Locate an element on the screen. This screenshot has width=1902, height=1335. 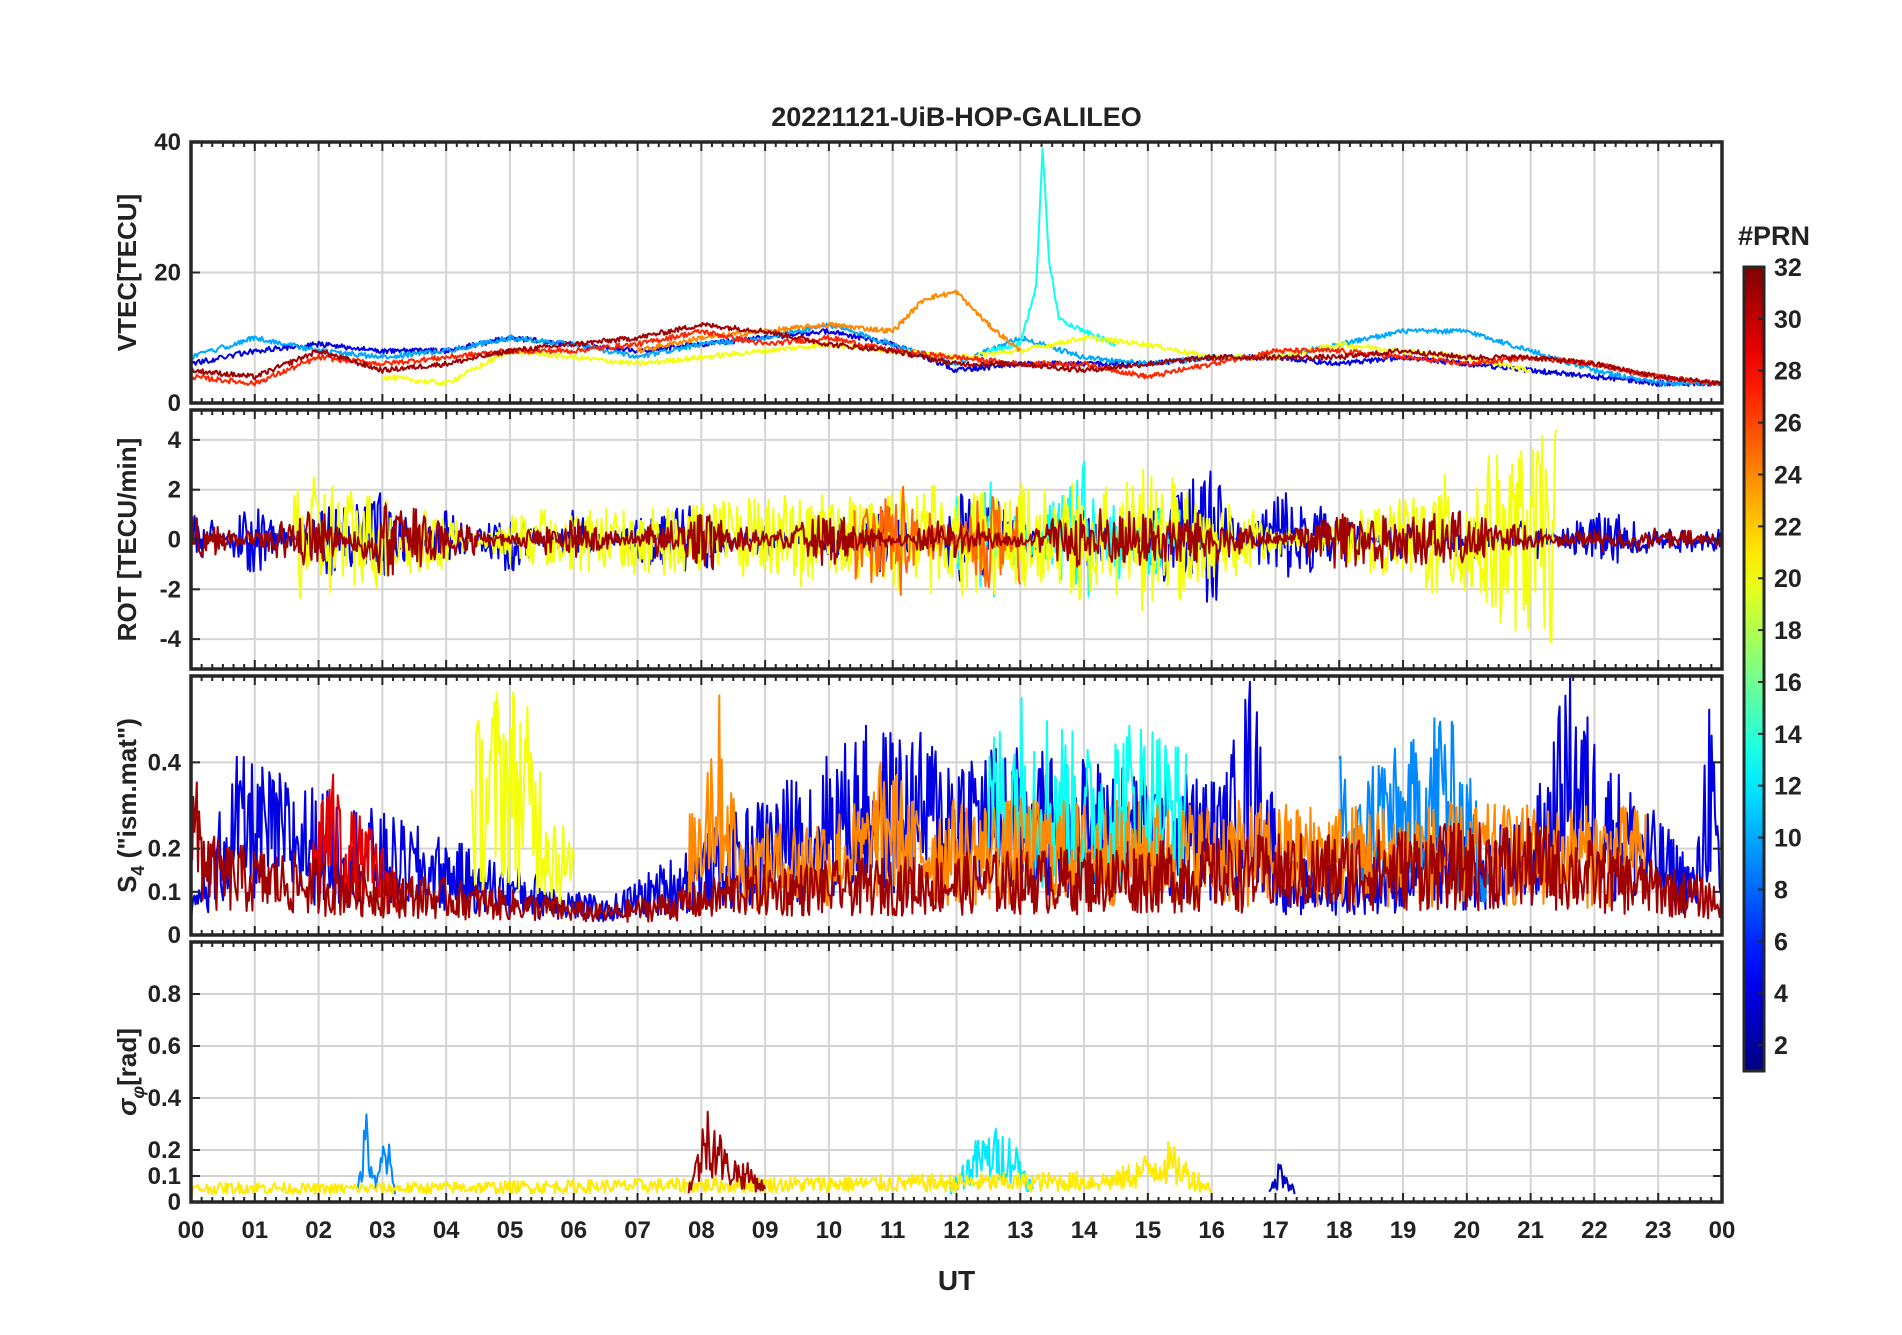
colorbar-tick-label: 16 is located at coordinates (1788, 683).